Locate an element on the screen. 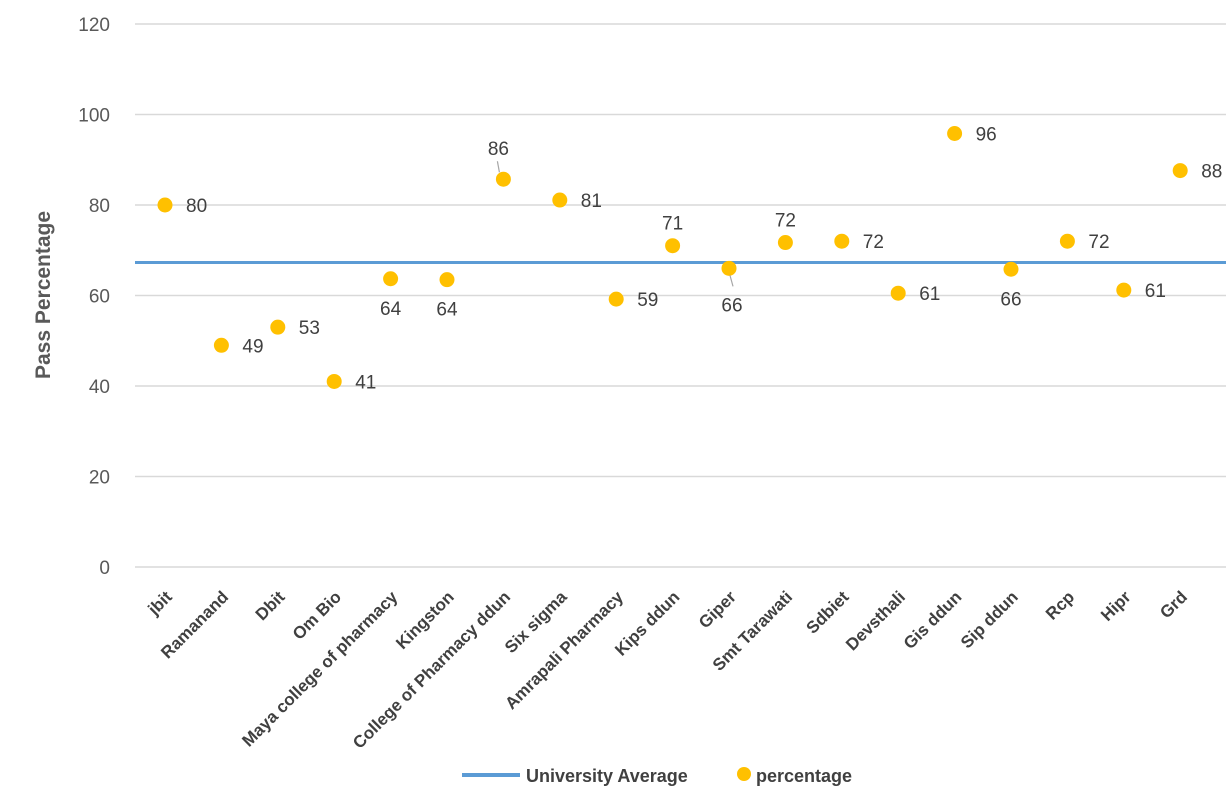 The height and width of the screenshot is (792, 1226). data-label: 80 is located at coordinates (196, 206).